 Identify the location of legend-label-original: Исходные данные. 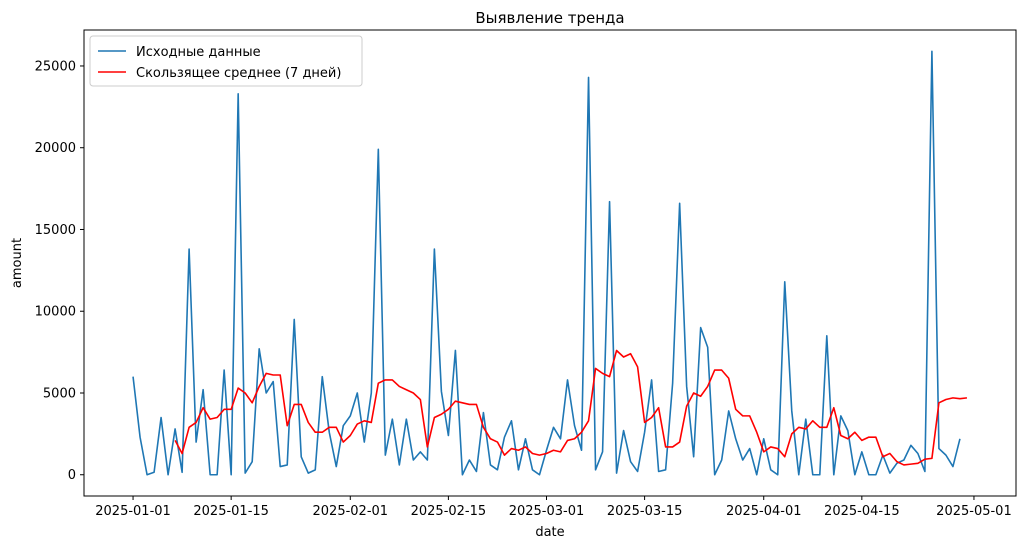
(198, 52).